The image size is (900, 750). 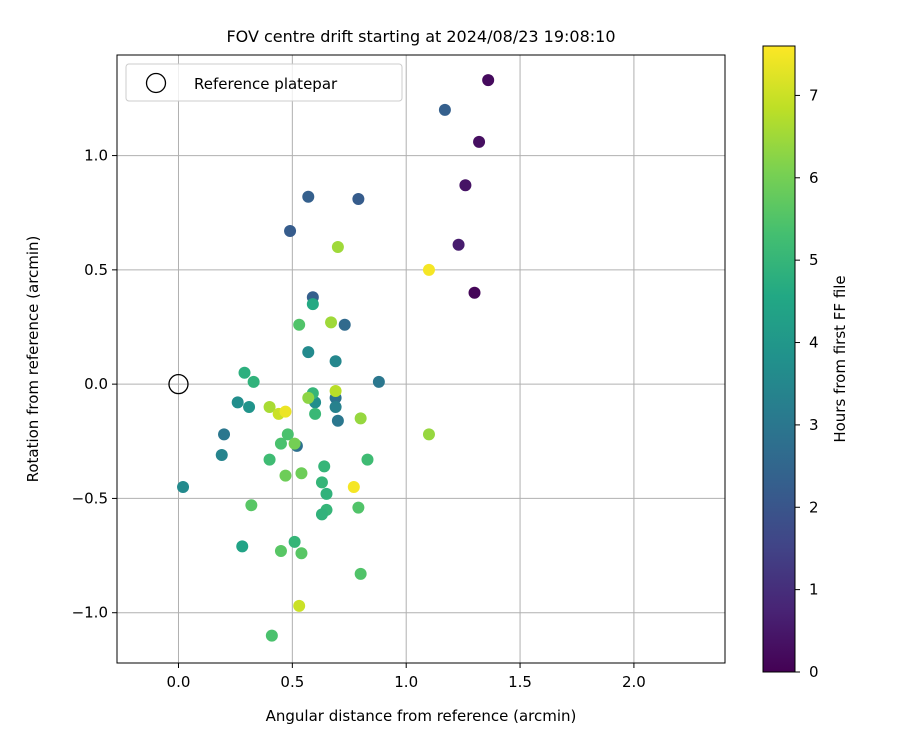 I want to click on colorbar-tick-label: 3, so click(x=814, y=425).